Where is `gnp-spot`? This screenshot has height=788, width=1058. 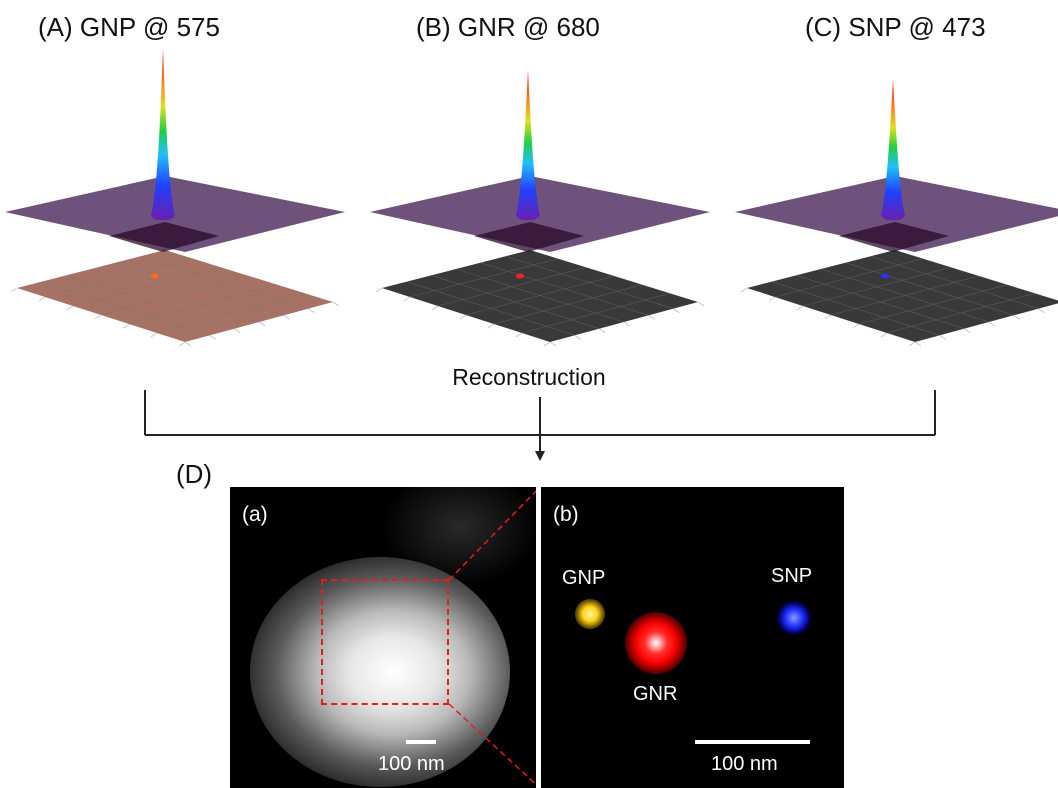 gnp-spot is located at coordinates (590, 614).